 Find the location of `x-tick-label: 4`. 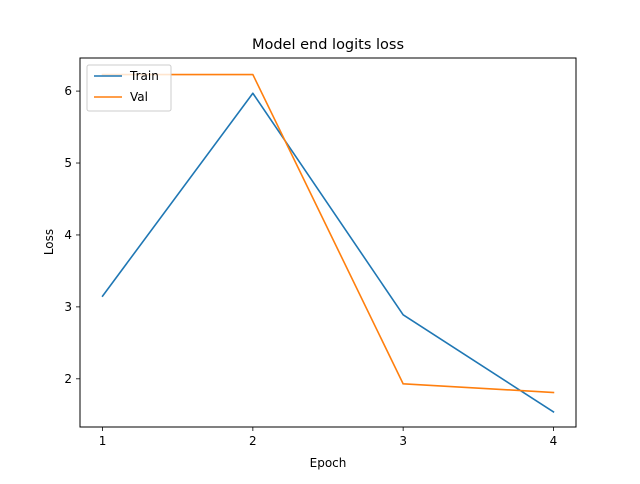

x-tick-label: 4 is located at coordinates (554, 441).